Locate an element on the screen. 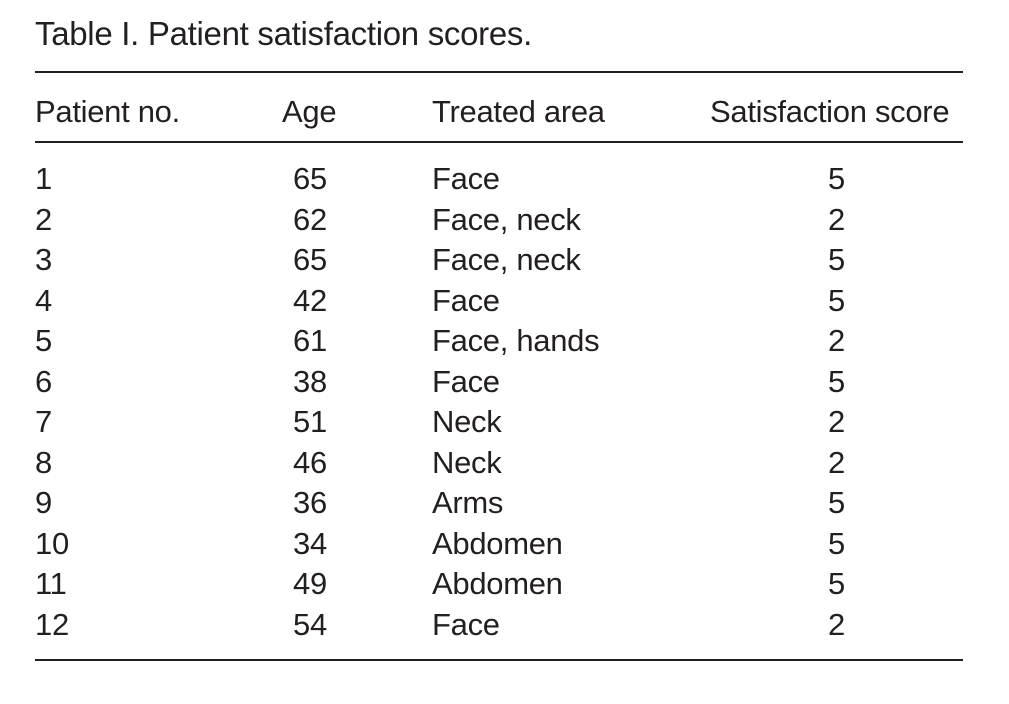 The height and width of the screenshot is (704, 1009). table-row: 7 51 Neck 2 is located at coordinates (499, 422).